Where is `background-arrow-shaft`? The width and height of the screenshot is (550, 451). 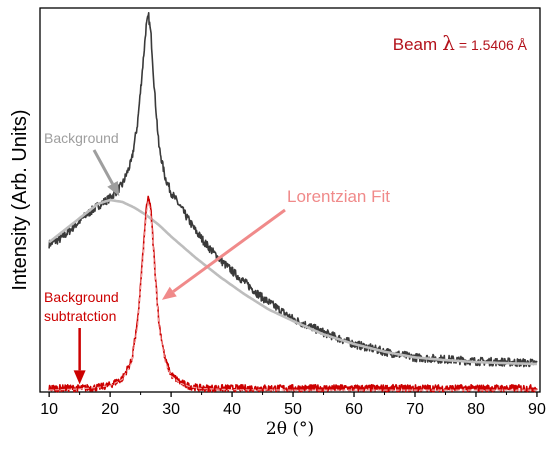 background-arrow-shaft is located at coordinates (103, 167).